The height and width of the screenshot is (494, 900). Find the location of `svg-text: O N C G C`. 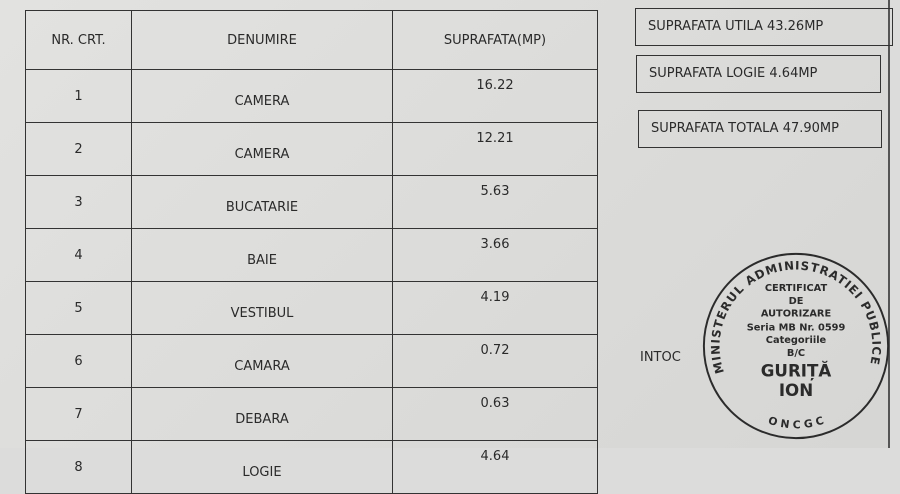

svg-text: O N C G C is located at coordinates (796, 423).